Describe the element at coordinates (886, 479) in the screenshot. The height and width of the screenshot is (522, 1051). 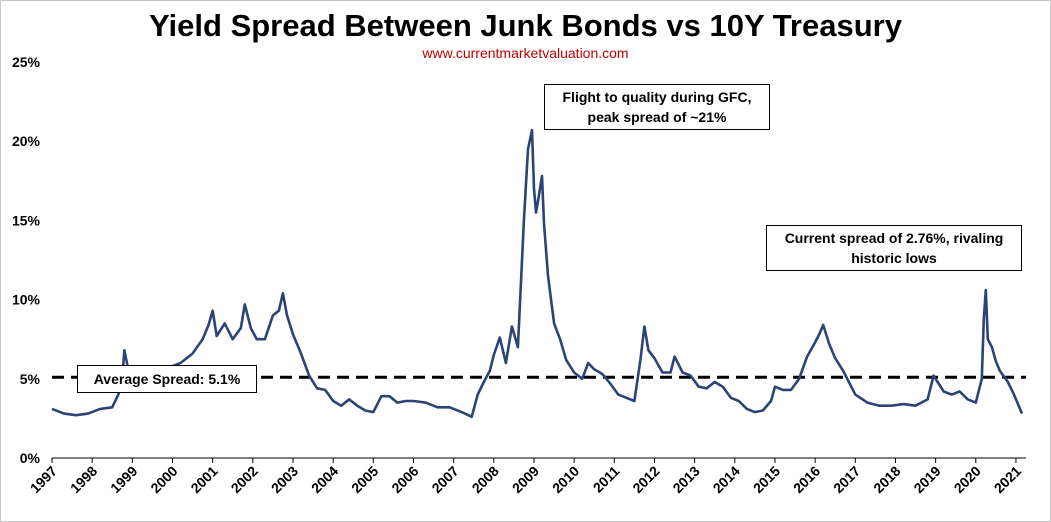
I see `x-tick-label: 2018` at that location.